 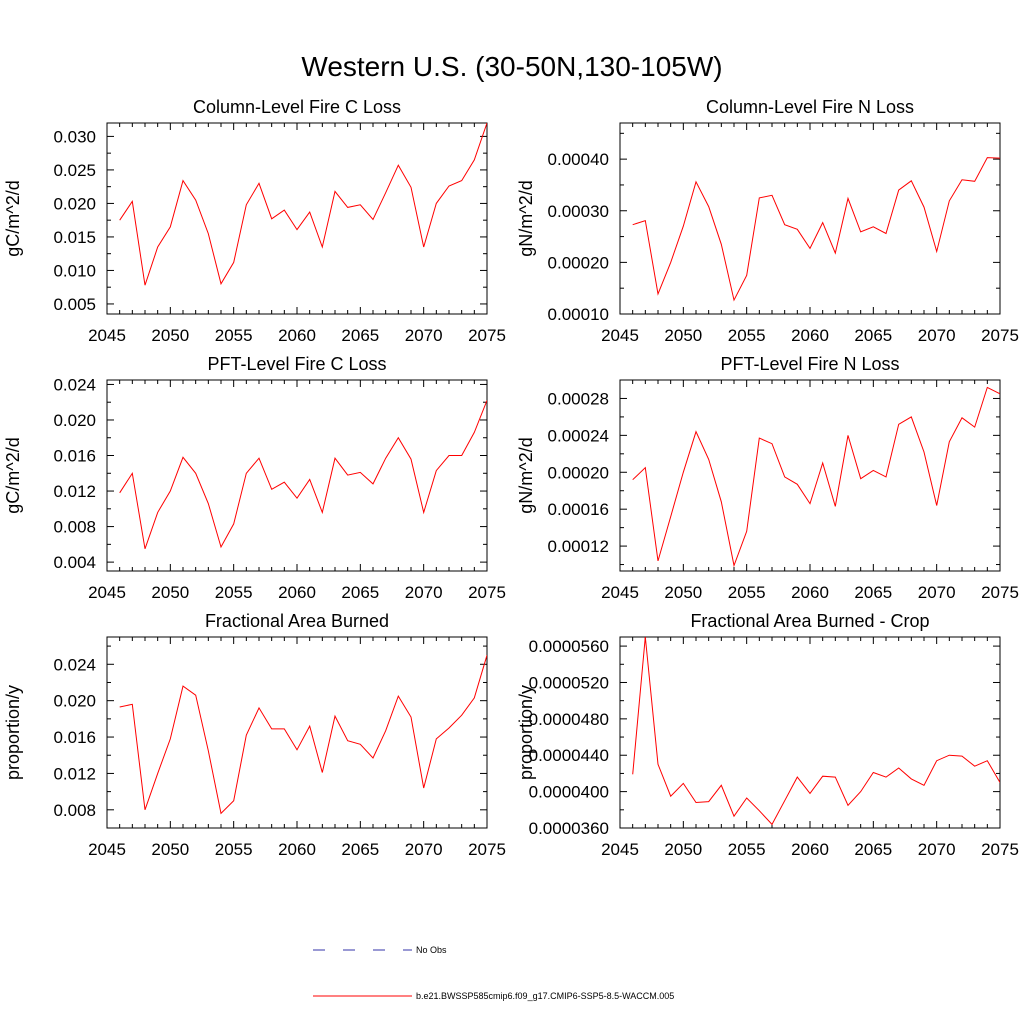 What do you see at coordinates (74, 237) in the screenshot?
I see `y-tick-label: 0.015` at bounding box center [74, 237].